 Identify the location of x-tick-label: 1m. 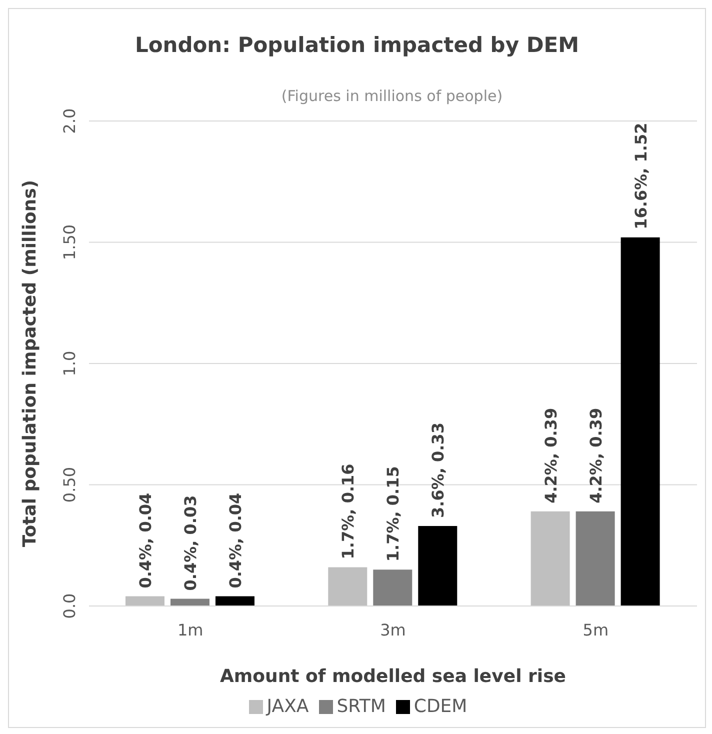
(190, 630).